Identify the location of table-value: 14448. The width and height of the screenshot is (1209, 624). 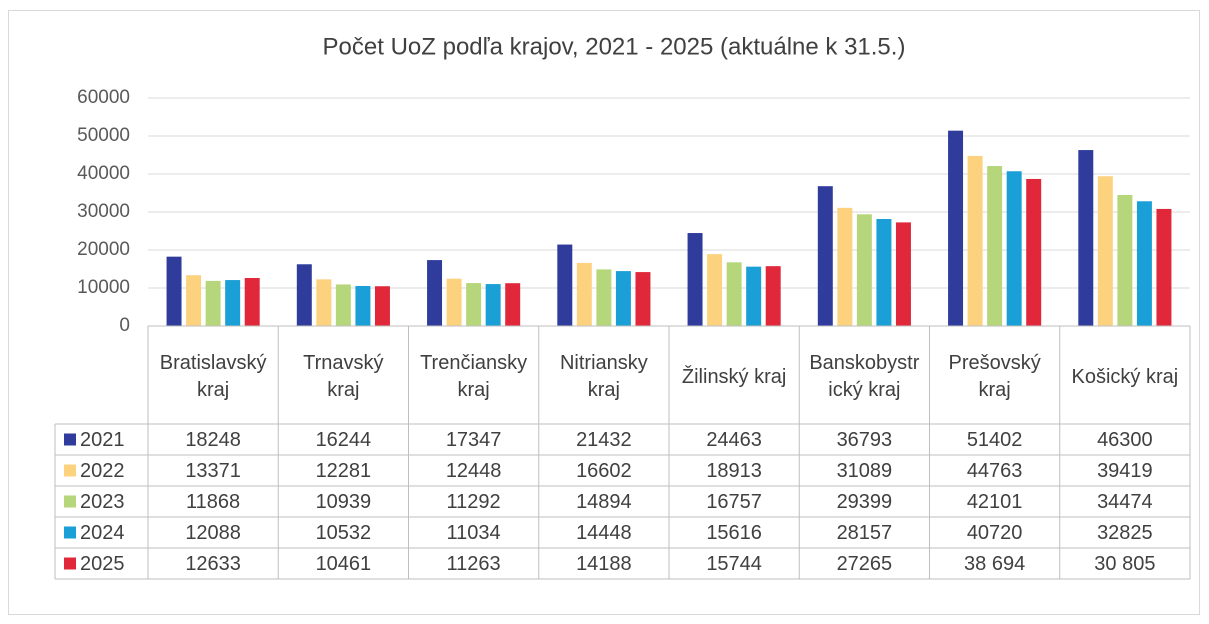
(604, 533).